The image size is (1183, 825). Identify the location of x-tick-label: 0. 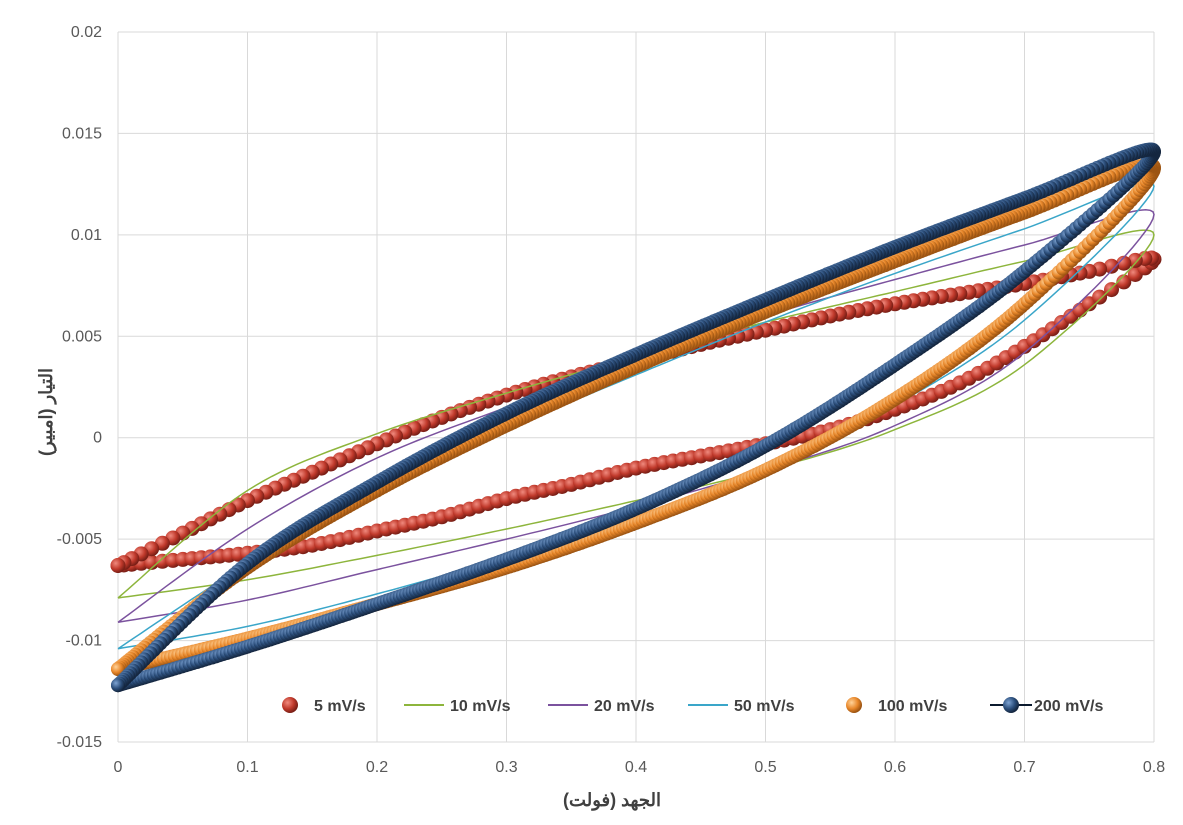
(118, 767).